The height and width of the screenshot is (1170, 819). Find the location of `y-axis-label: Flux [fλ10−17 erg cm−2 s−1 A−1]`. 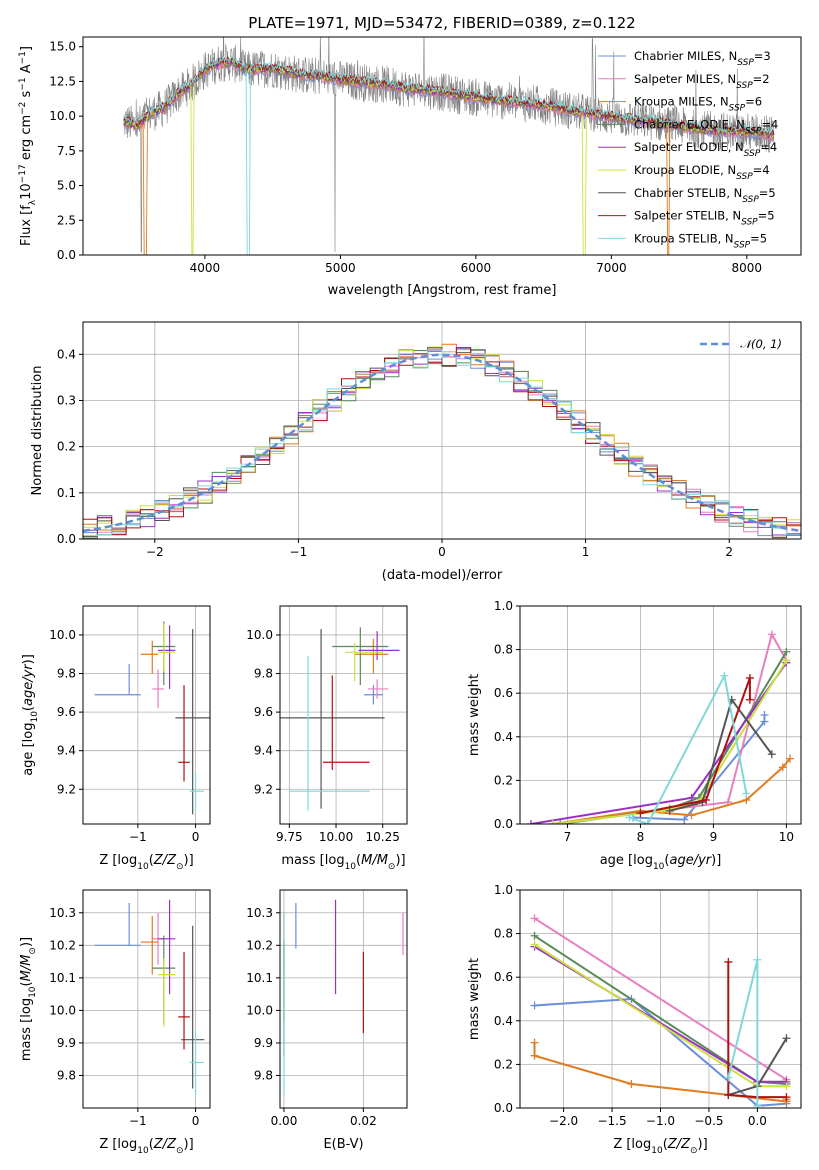

y-axis-label: Flux [fλ10−17 erg cm−2 s−1 A−1] is located at coordinates (28, 146).